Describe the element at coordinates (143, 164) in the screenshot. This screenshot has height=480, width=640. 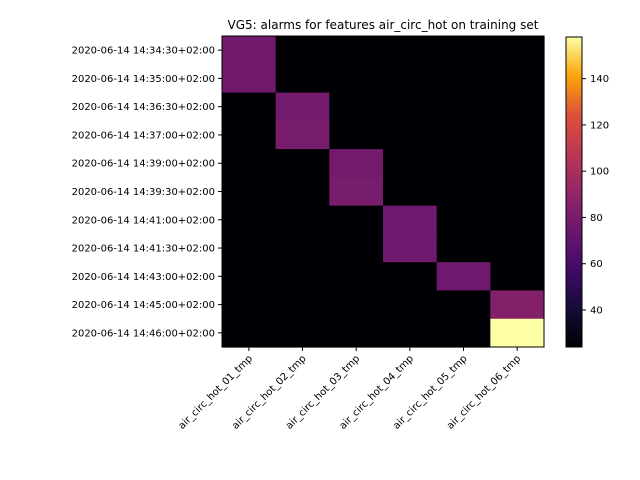
I see `y-tick-label: 2020-06-14 14:39:00+02:00` at that location.